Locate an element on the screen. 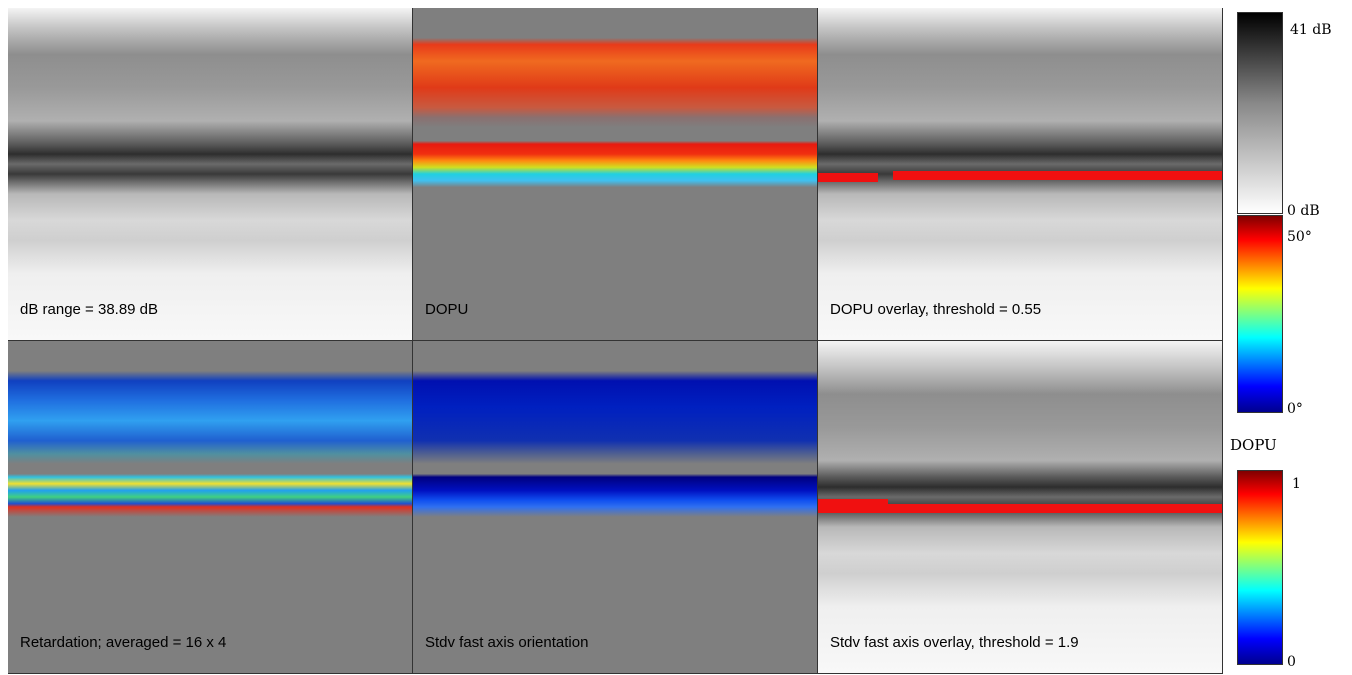  colorbar-label: 0 is located at coordinates (1291, 662).